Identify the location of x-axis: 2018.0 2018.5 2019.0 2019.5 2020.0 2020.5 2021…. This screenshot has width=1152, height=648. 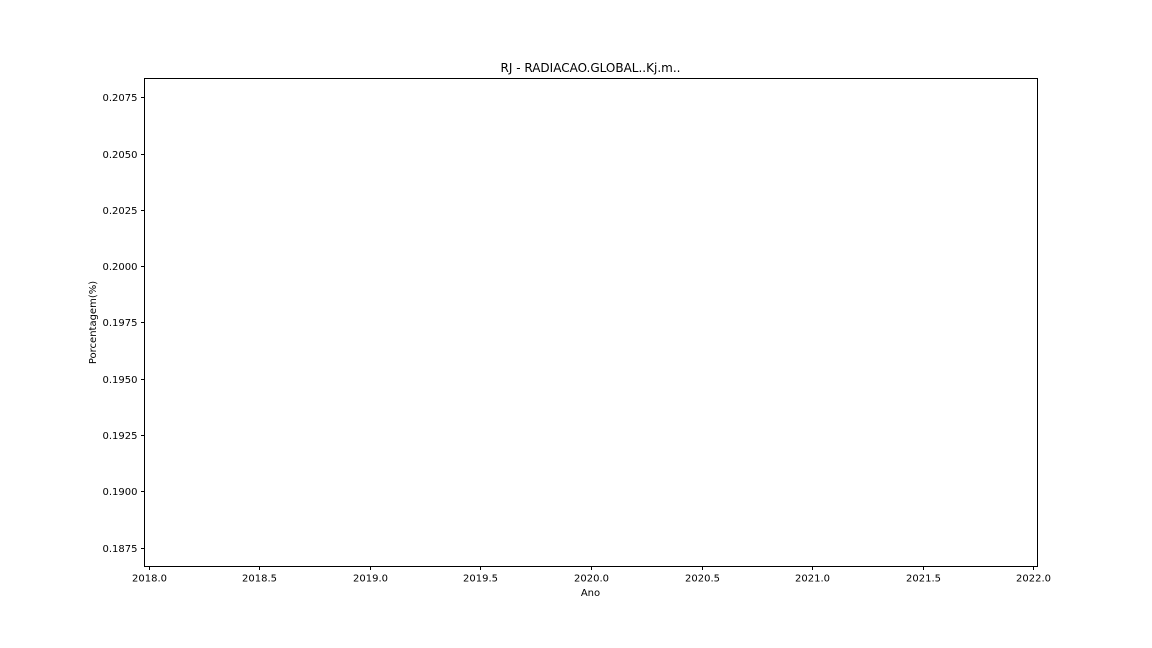
(591, 575).